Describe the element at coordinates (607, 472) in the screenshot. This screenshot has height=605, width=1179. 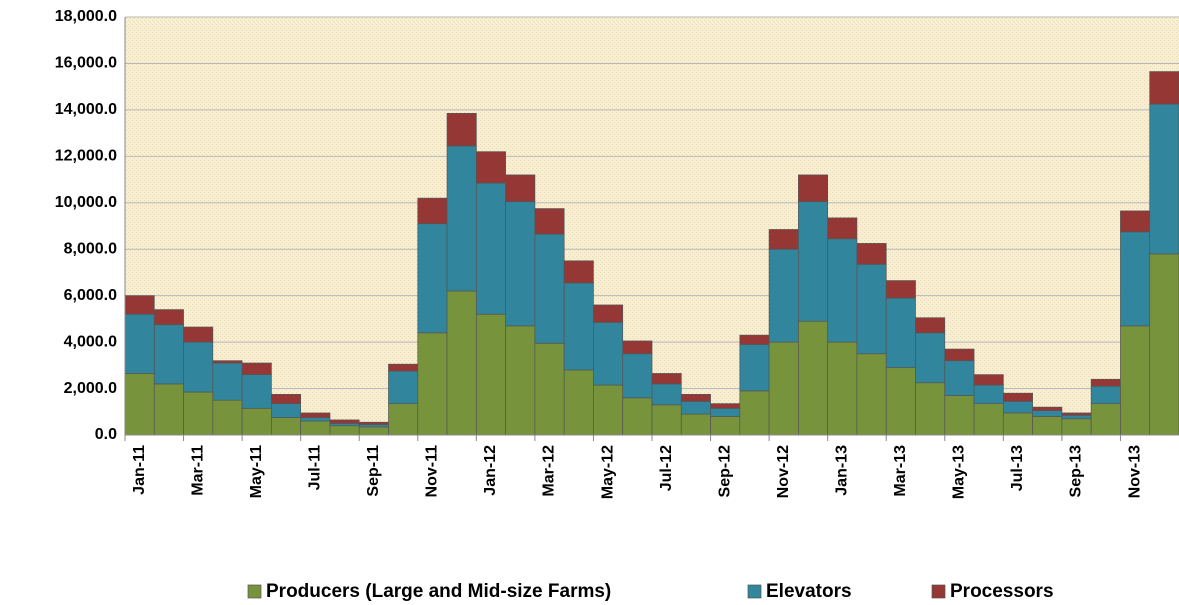
I see `x-tick-label: May-12` at that location.